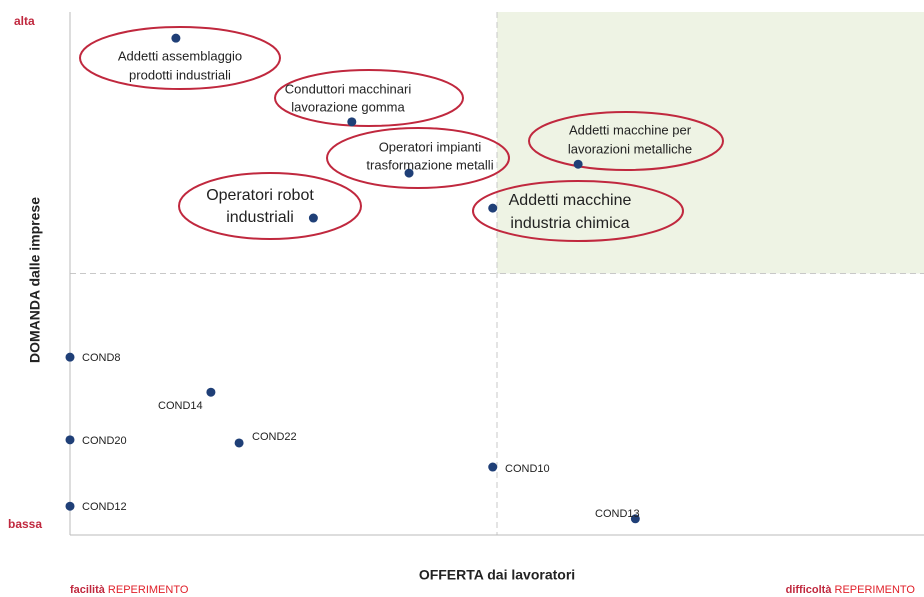 The image size is (924, 597). I want to click on point-label: prodotti industriali, so click(180, 74).